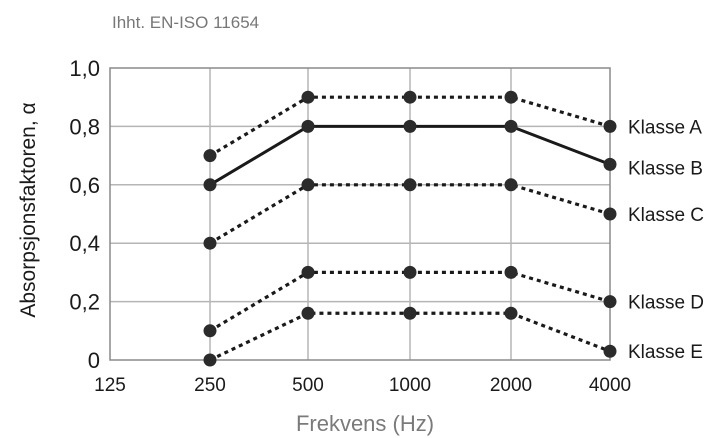 The width and height of the screenshot is (715, 438). I want to click on y-tick-labels: 0 0,2 0,4 0,6 0,8 1,0, so click(84, 214).